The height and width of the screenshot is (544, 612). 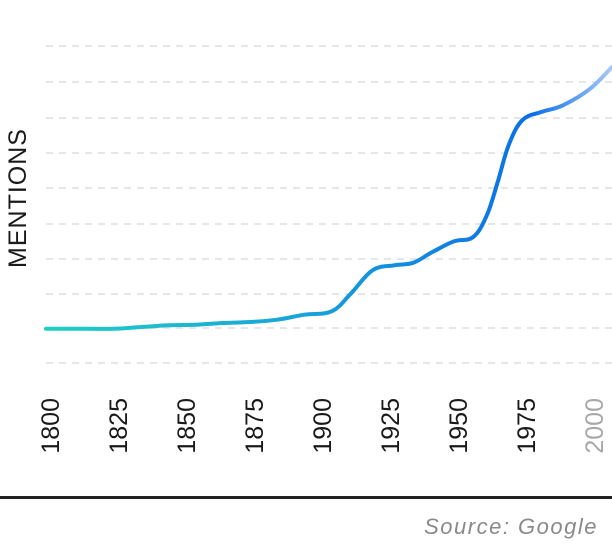 I want to click on bottom-divider, so click(x=306, y=497).